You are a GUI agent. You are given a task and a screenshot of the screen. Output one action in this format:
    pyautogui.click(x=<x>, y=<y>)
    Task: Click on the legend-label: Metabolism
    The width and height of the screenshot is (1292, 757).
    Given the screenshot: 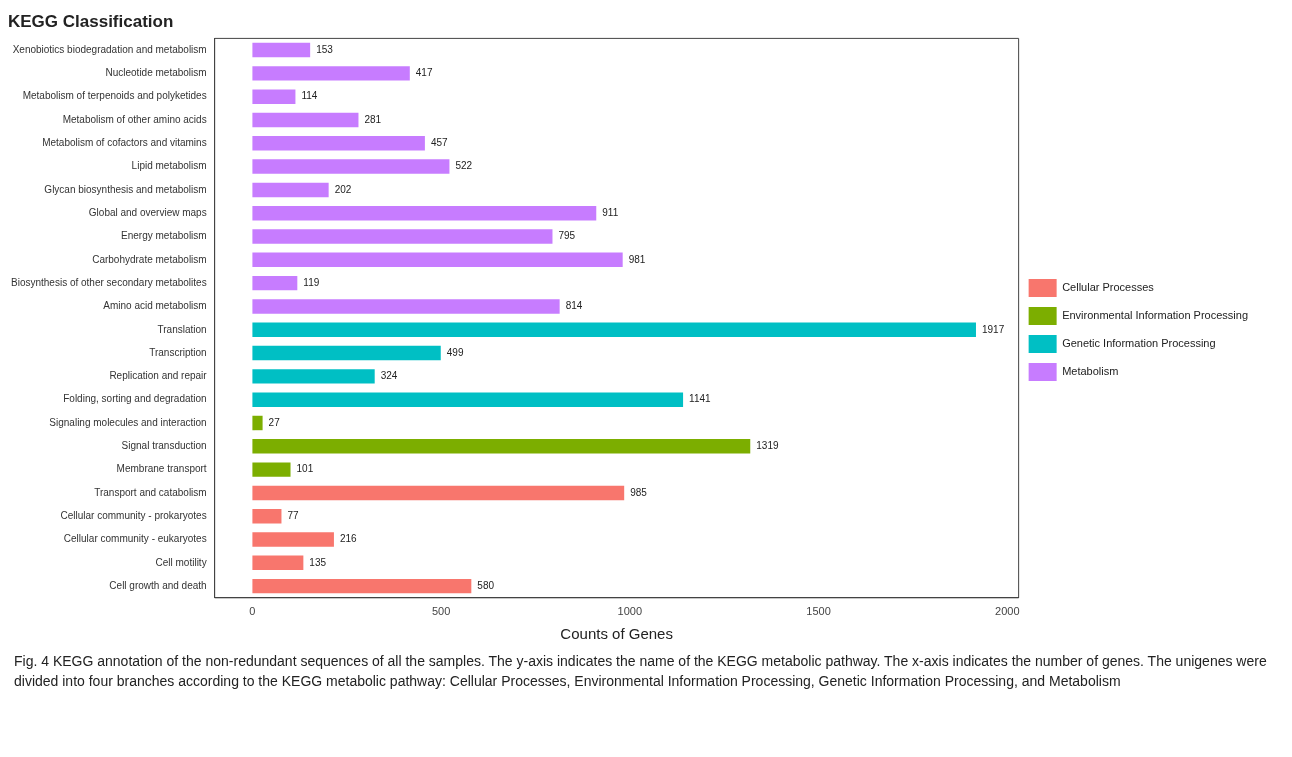 What is the action you would take?
    pyautogui.click(x=1090, y=371)
    